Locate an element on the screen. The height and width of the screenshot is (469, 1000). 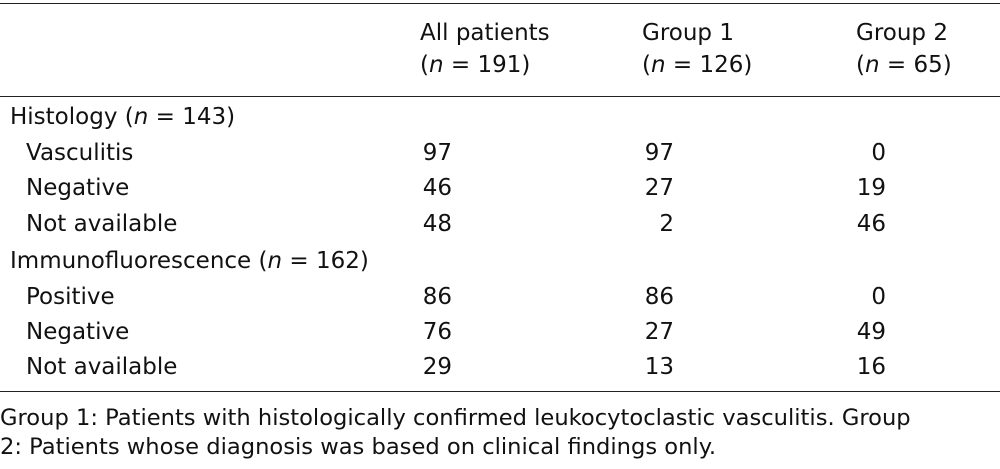
cell-value: 19 is located at coordinates (871, 188).